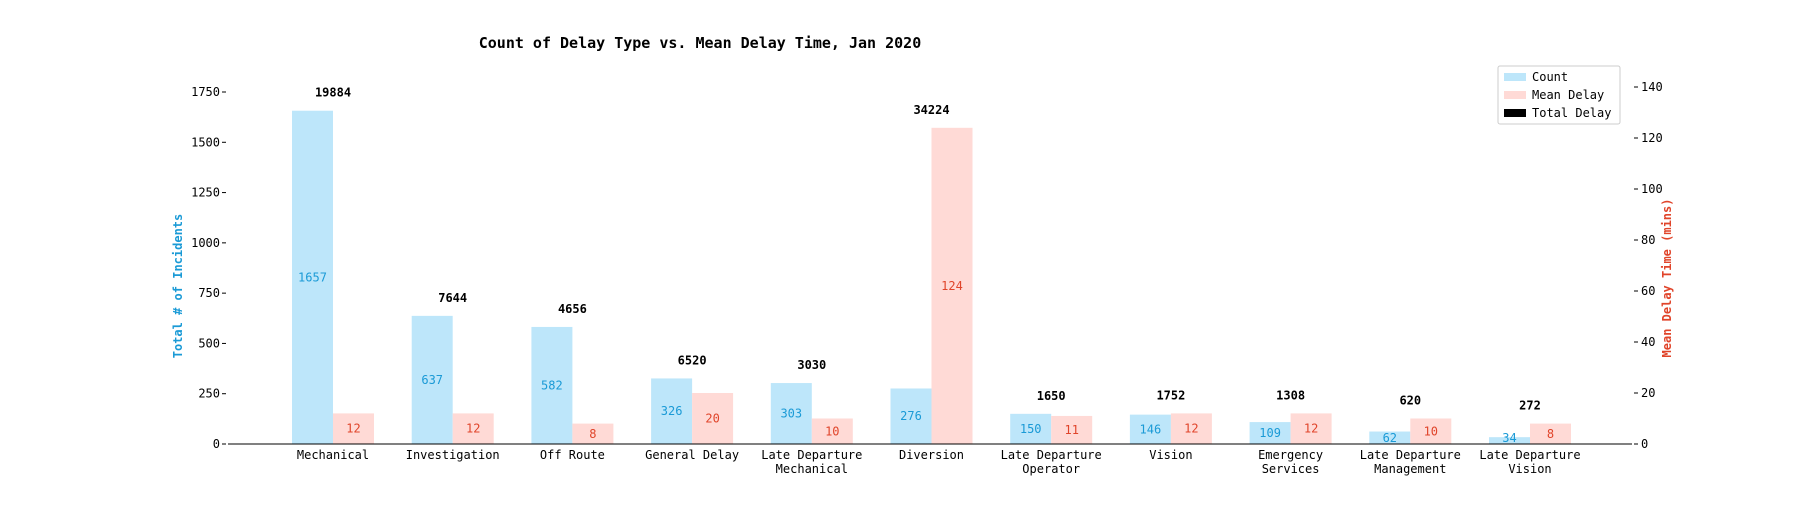 Image resolution: width=1800 pixels, height=508 pixels. I want to click on category-label-line: Emergency, so click(1290, 455).